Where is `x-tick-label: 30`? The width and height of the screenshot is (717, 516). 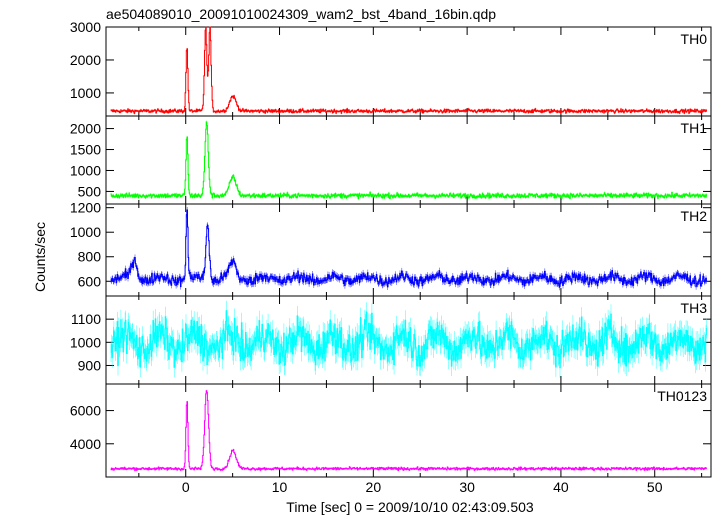
x-tick-label: 30 is located at coordinates (467, 487).